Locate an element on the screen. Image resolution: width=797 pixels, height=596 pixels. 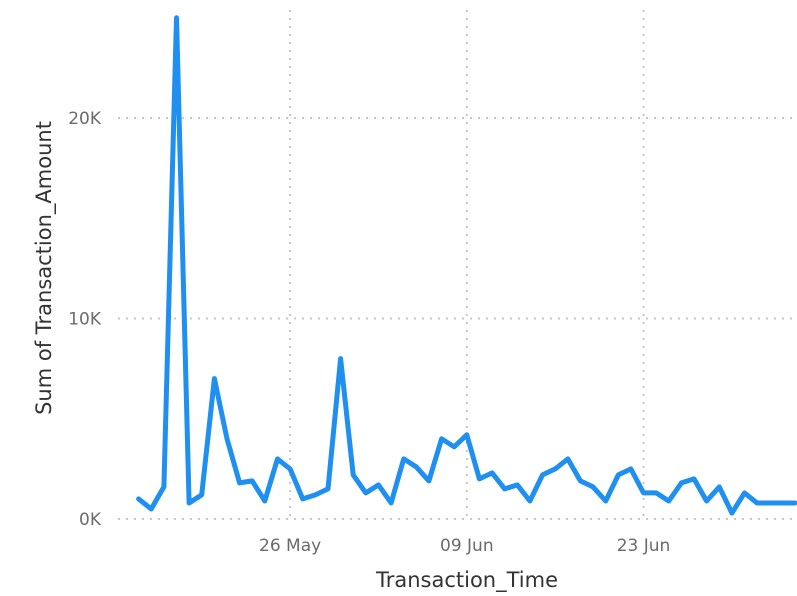
x-tick-label: 26 May is located at coordinates (290, 546).